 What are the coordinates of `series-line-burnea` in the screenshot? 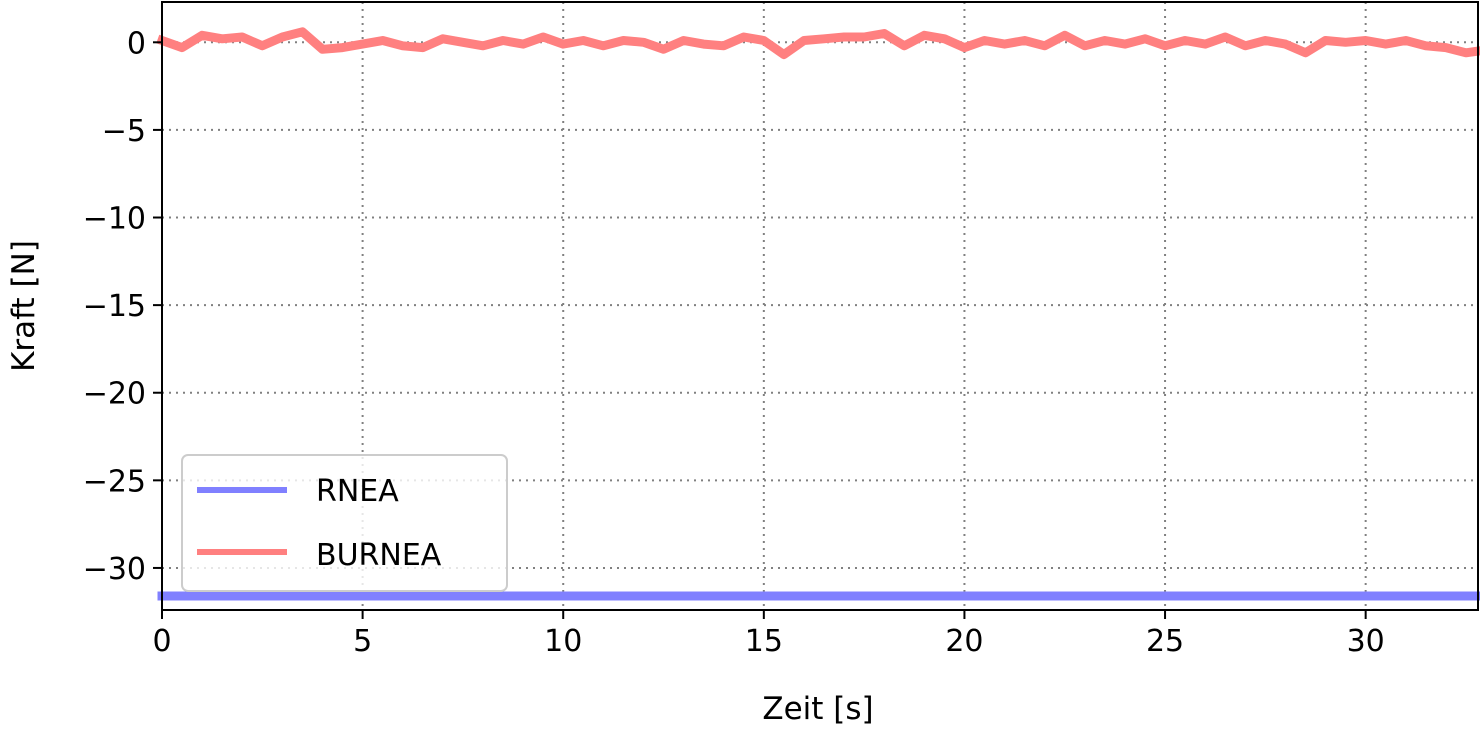 It's located at (818, 43).